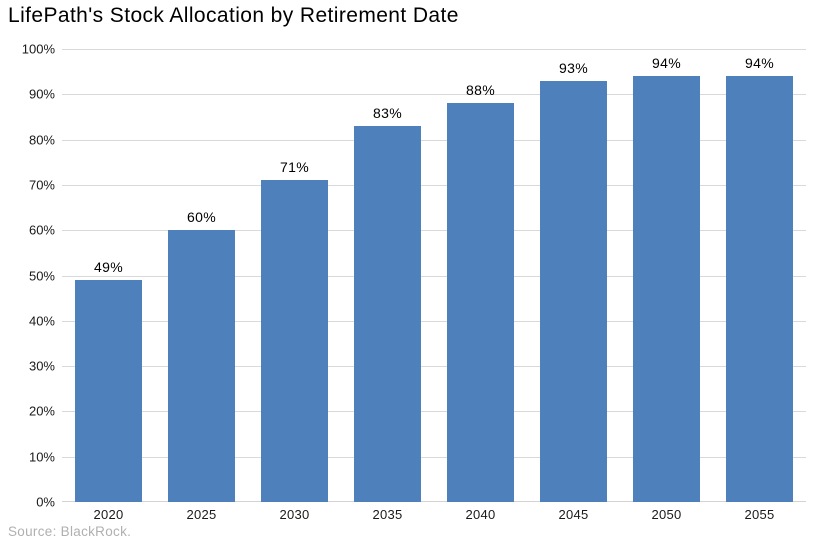 This screenshot has width=835, height=552. Describe the element at coordinates (41, 457) in the screenshot. I see `y-tick-10: 10%` at that location.